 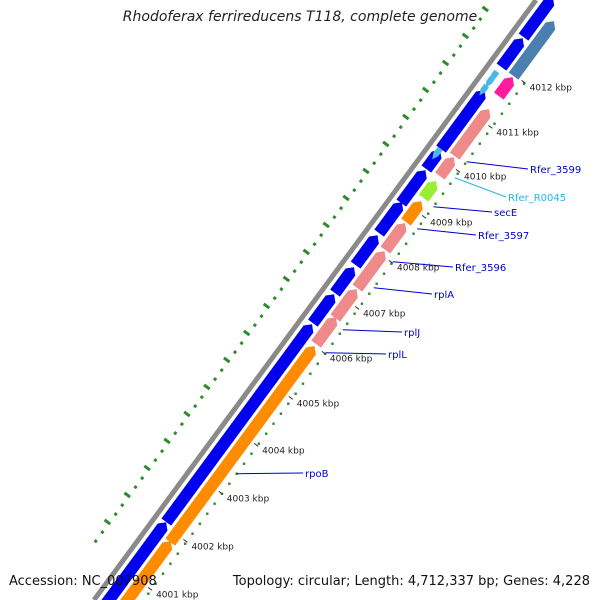 I want to click on scale-tick-label: 4012 kbp, so click(x=551, y=88).